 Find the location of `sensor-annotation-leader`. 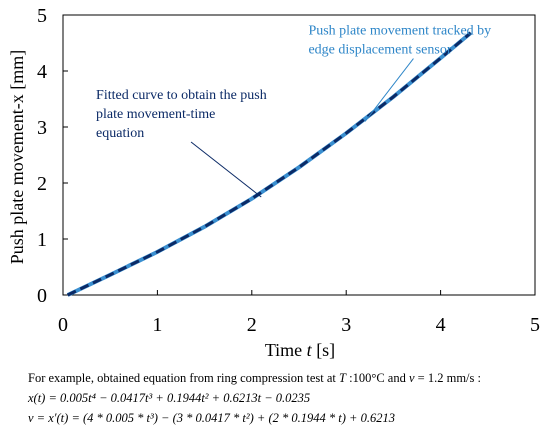

sensor-annotation-leader is located at coordinates (389, 90).